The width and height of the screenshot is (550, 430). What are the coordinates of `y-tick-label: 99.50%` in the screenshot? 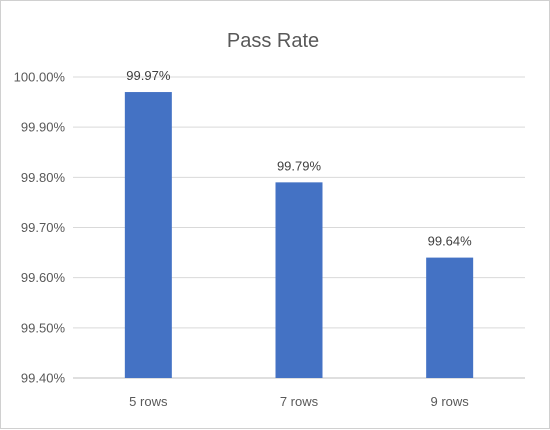 It's located at (43, 327).